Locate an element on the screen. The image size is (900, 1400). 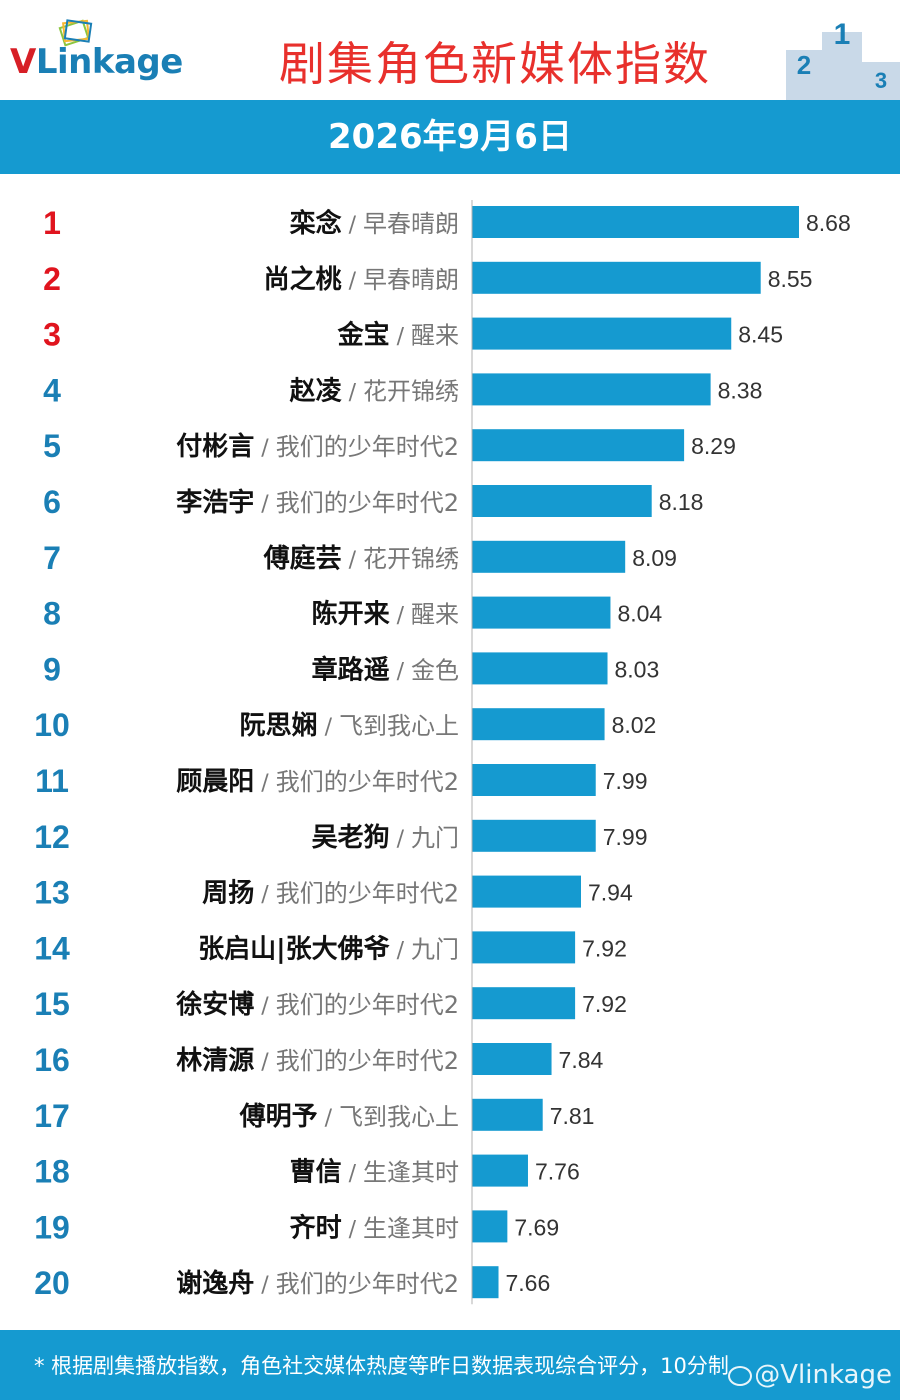
character-name: 张启山|张大佛爷 is located at coordinates (294, 948).